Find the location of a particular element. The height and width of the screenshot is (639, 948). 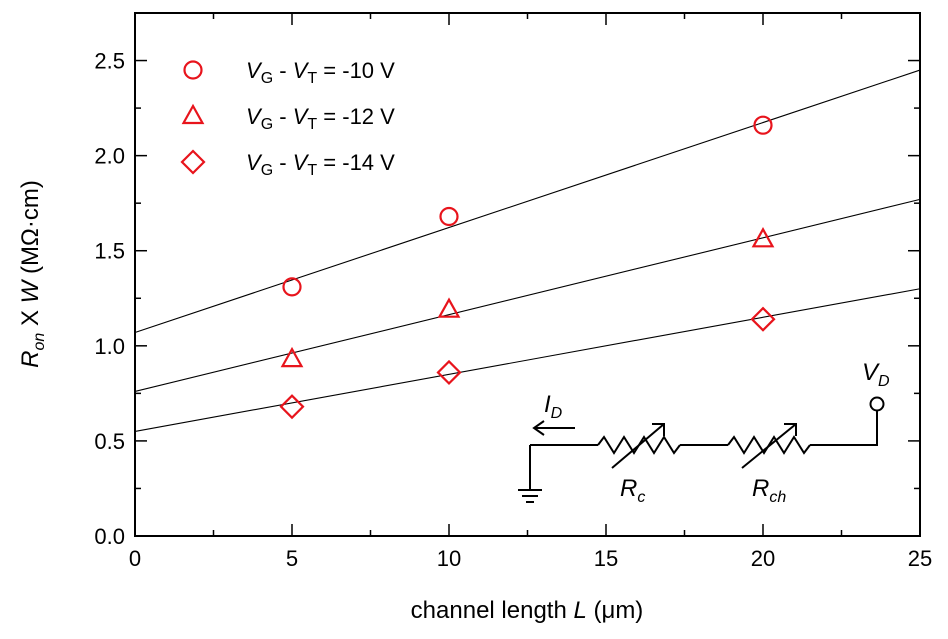

x-axis-label: channel length L (μm) is located at coordinates (527, 610).